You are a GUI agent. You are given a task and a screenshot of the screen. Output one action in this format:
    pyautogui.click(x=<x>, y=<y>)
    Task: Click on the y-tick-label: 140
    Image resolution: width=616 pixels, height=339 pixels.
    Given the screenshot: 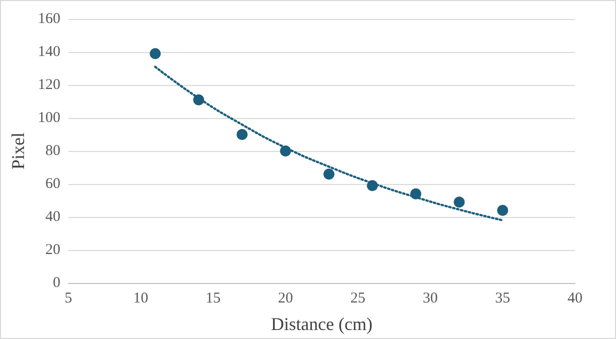 What is the action you would take?
    pyautogui.click(x=49, y=52)
    